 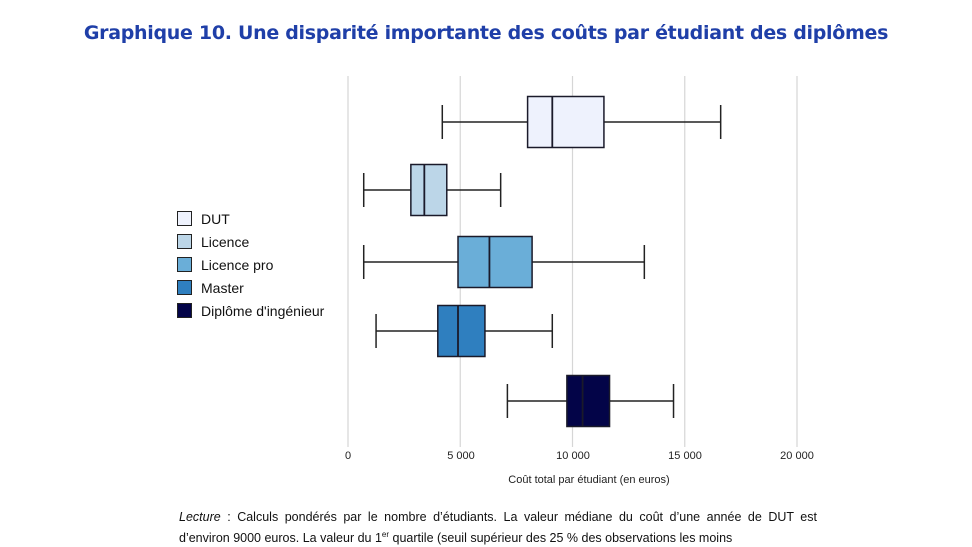 What do you see at coordinates (429, 190) in the screenshot?
I see `box-licence` at bounding box center [429, 190].